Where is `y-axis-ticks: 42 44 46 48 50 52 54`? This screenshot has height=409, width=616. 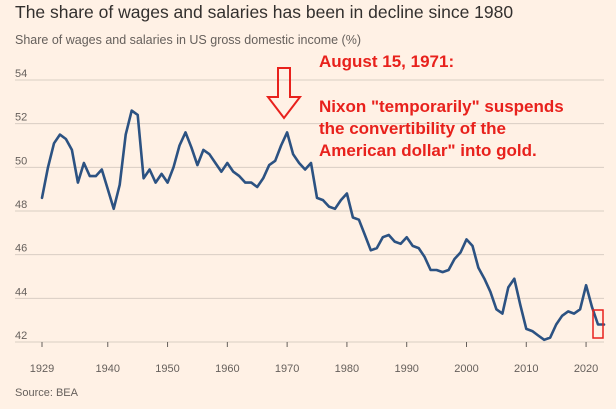 y-axis-ticks: 42 44 46 48 50 52 54 is located at coordinates (21, 205).